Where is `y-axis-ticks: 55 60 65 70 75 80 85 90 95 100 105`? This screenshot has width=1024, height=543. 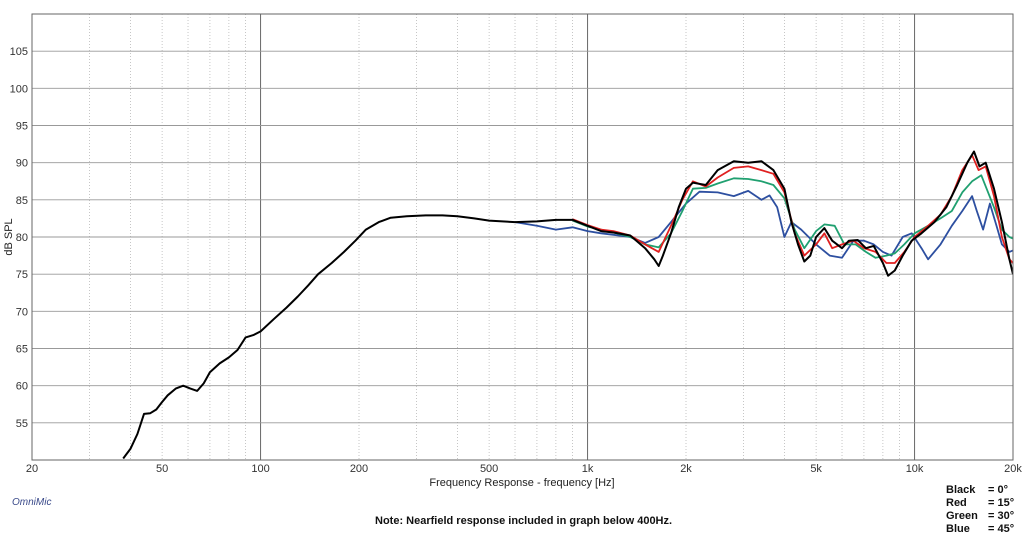
y-axis-ticks: 55 60 65 70 75 80 85 90 95 100 105 is located at coordinates (19, 238).